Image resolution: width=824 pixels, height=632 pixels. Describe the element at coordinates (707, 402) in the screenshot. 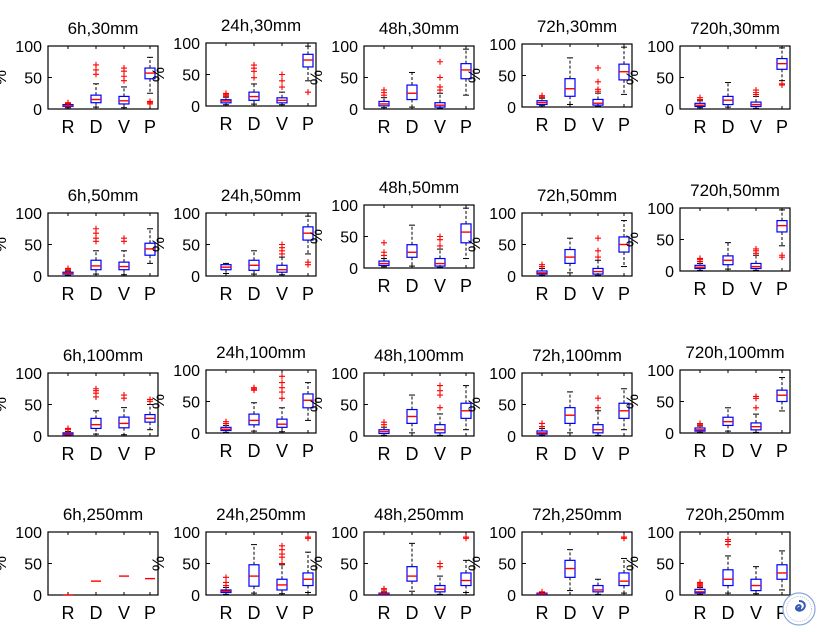

I see `subplot-15: 720h,100mm 0 50 100% R D V P` at that location.